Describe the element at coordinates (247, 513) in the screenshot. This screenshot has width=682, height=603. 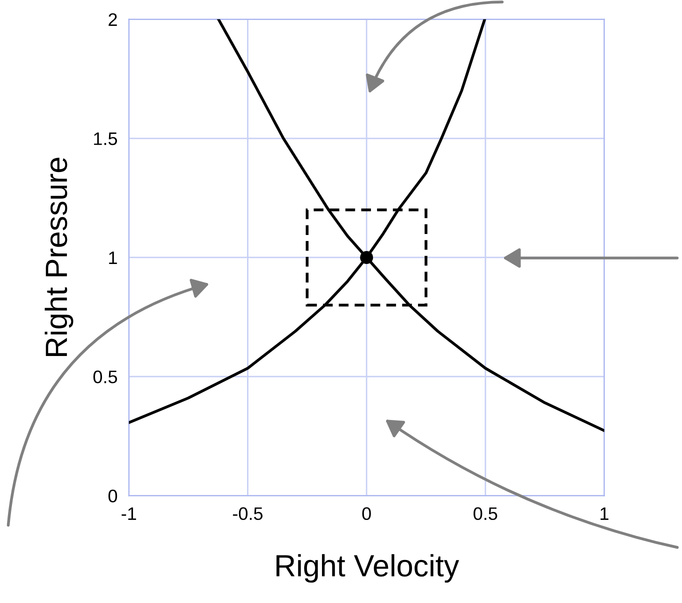
I see `x-tick-label: -0.5` at that location.